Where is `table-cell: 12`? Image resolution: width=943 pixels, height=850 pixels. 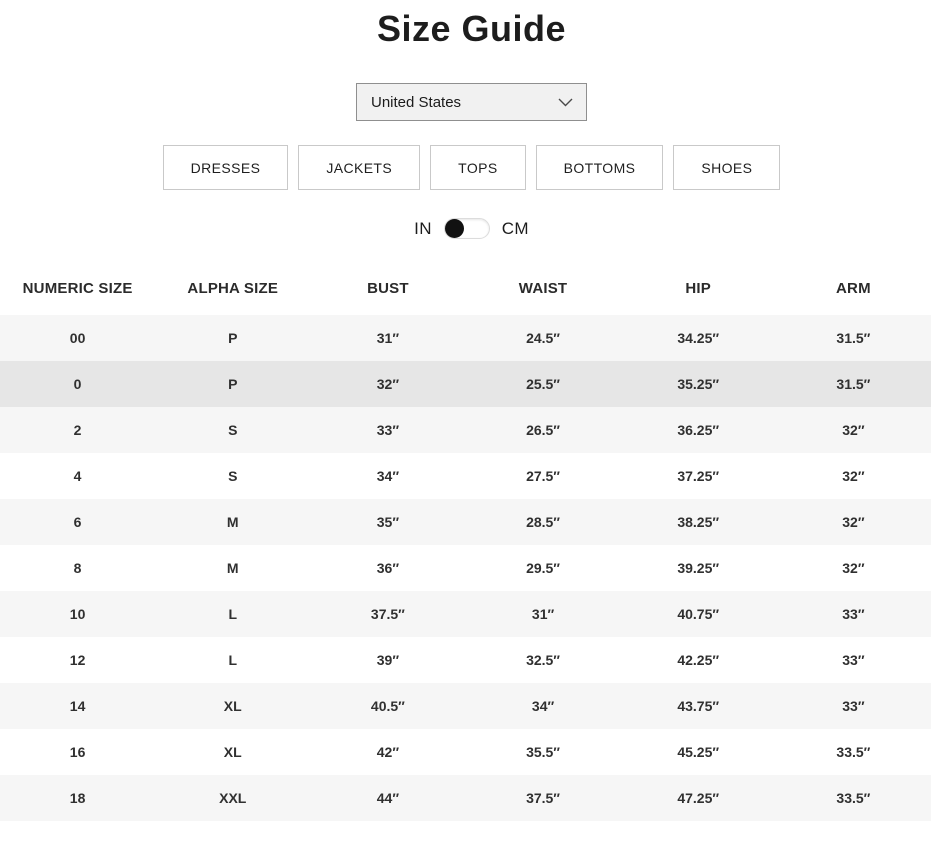
table-cell: 12 is located at coordinates (77, 660).